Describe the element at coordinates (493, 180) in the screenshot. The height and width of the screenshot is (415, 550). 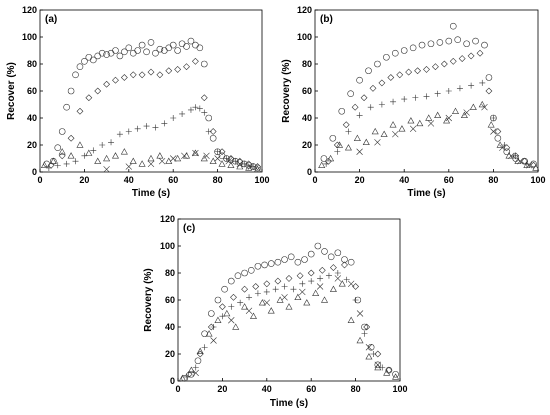
I see `x-tick-label-b: 80` at that location.